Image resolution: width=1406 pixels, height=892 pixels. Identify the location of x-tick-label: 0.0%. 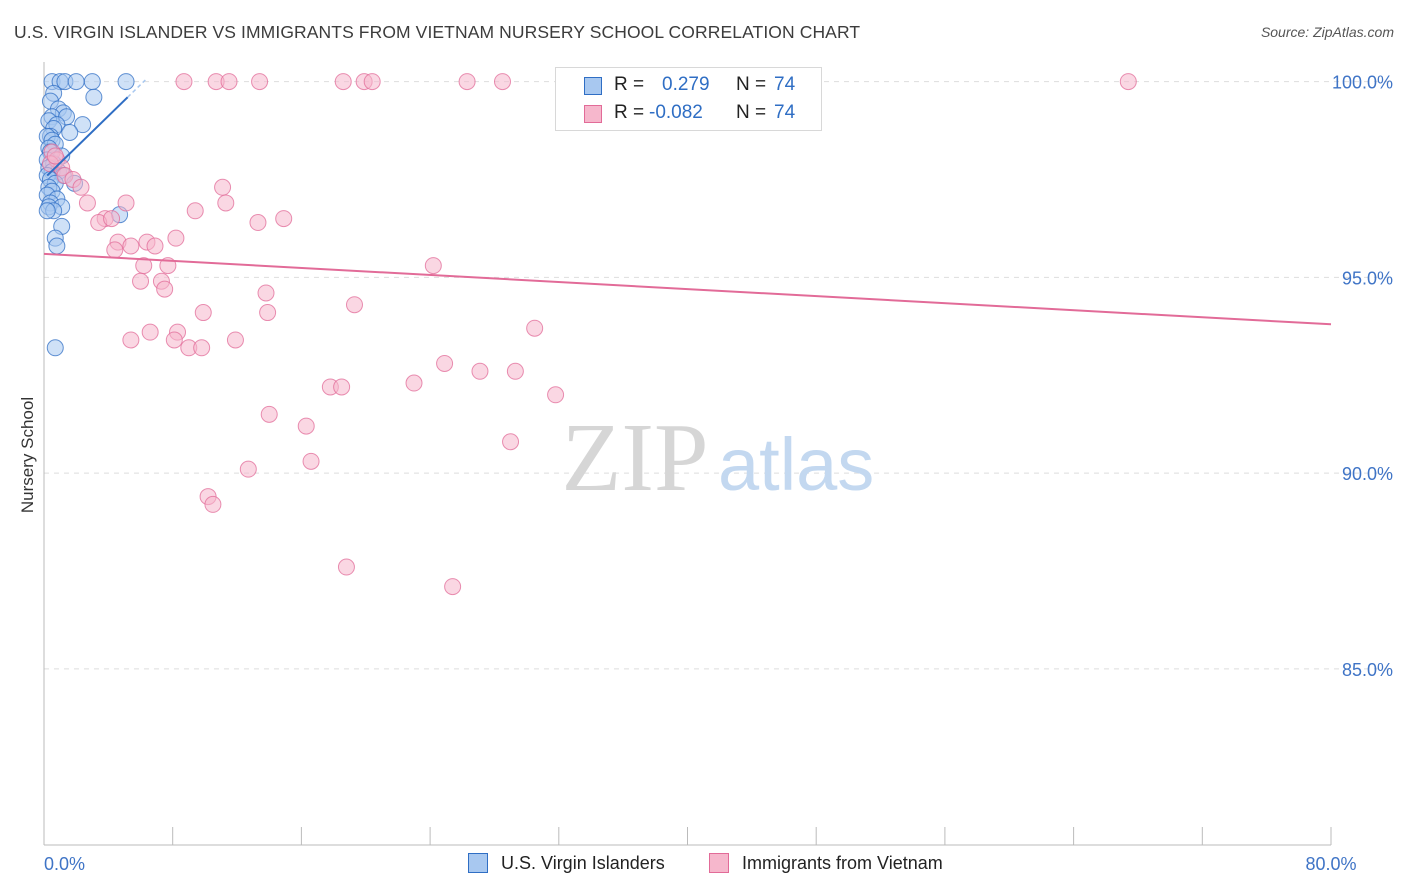
(64, 864).